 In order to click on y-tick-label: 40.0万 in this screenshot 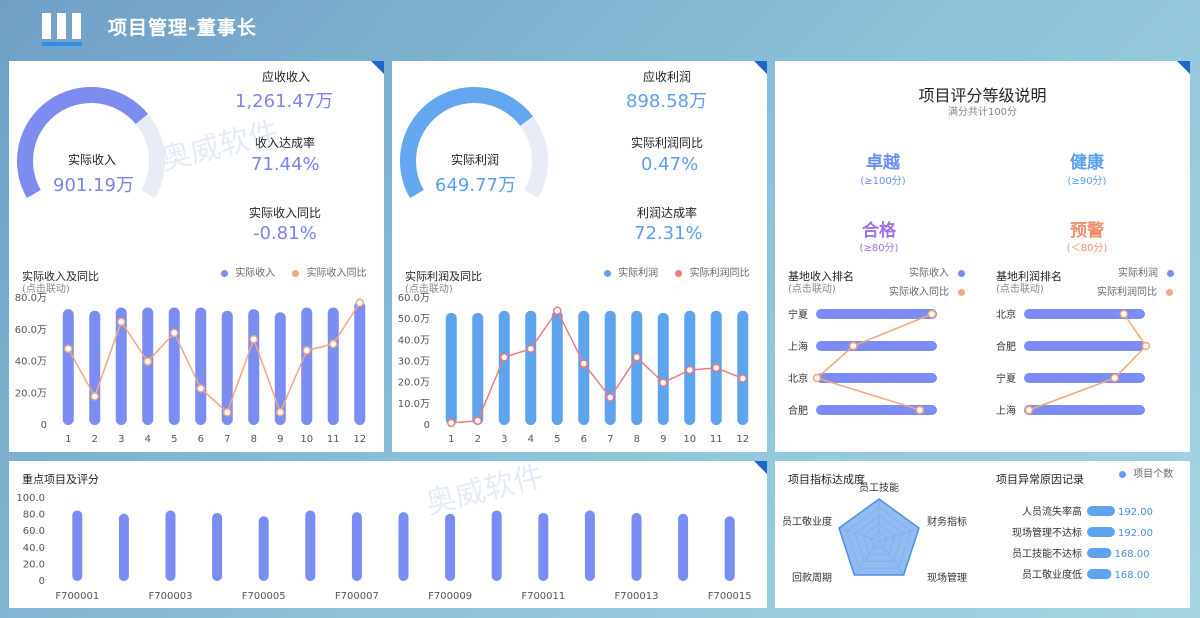, I will do `click(31, 362)`.